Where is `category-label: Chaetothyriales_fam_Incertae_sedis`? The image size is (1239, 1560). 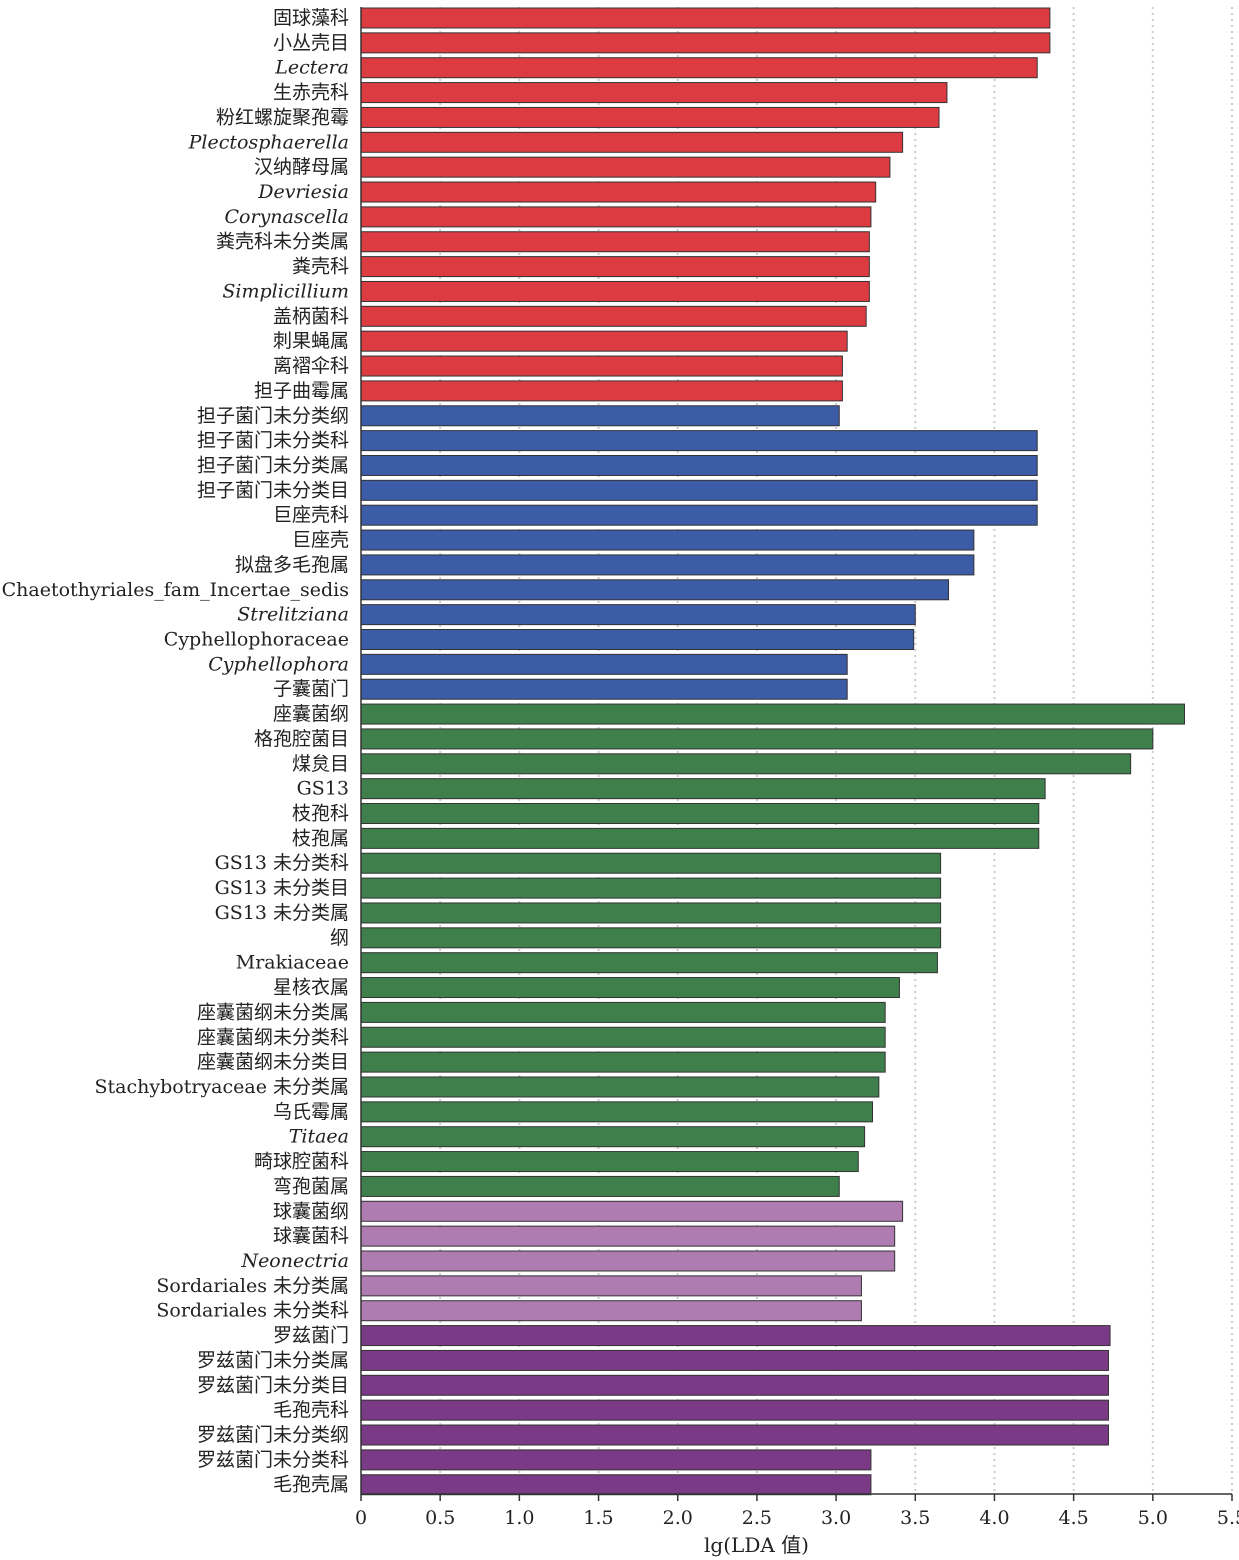 category-label: Chaetothyriales_fam_Incertae_sedis is located at coordinates (175, 590).